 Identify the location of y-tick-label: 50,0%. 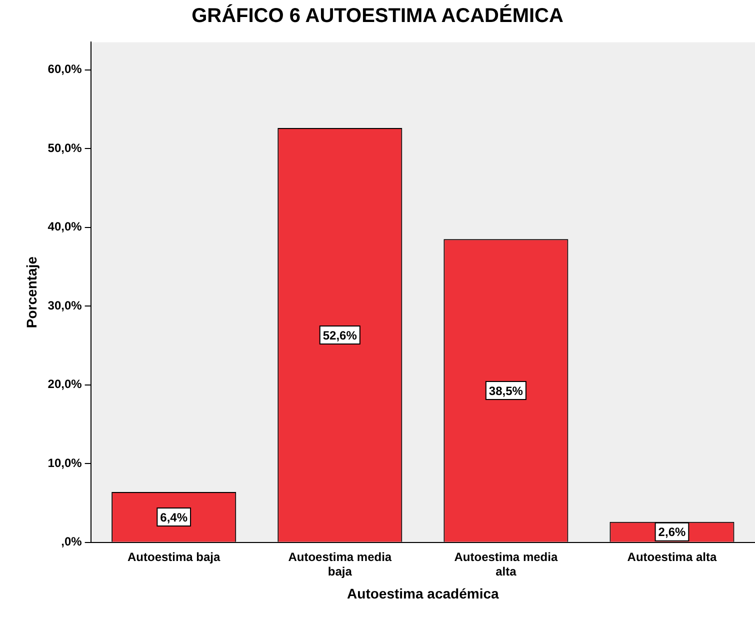
(65, 147).